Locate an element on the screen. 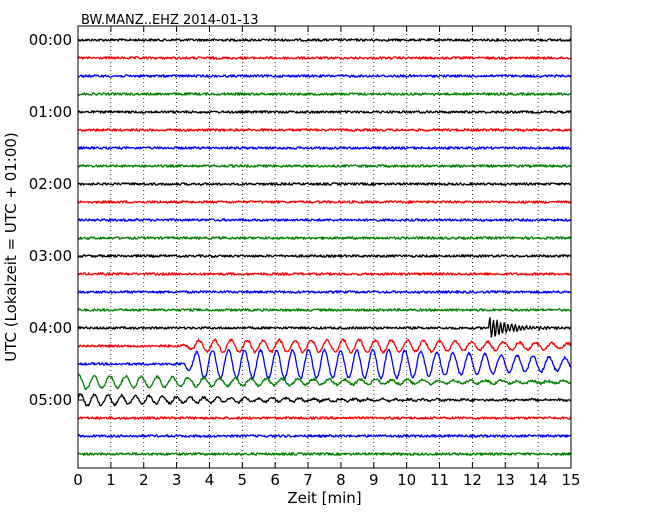  y-axis-title: UTC (Lokalzeit = UTC + 01:00) is located at coordinates (11, 247).